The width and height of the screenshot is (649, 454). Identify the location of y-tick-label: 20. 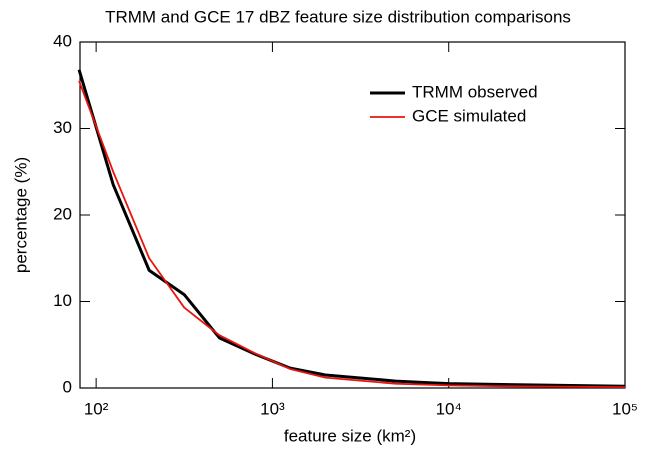
(62, 213).